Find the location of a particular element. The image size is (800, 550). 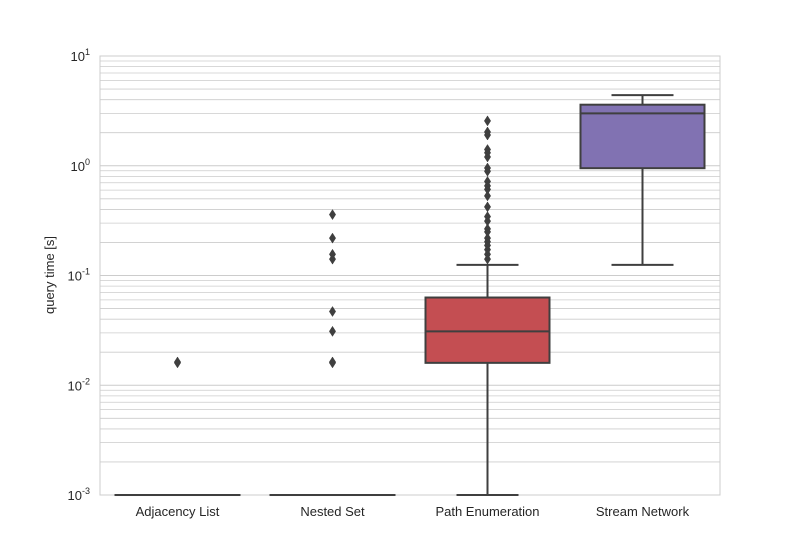

x-tick-label: Stream Network is located at coordinates (643, 511).